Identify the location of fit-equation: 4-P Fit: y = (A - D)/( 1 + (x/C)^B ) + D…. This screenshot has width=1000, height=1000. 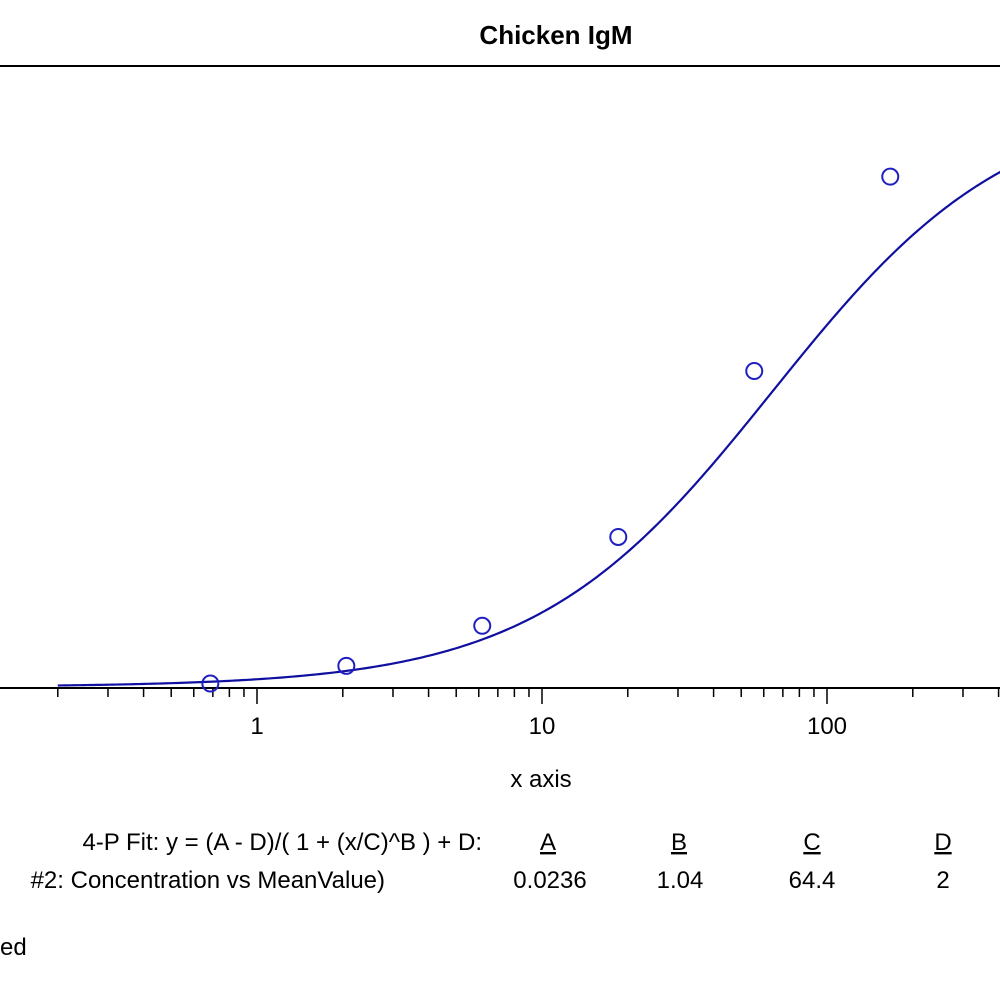
(282, 842).